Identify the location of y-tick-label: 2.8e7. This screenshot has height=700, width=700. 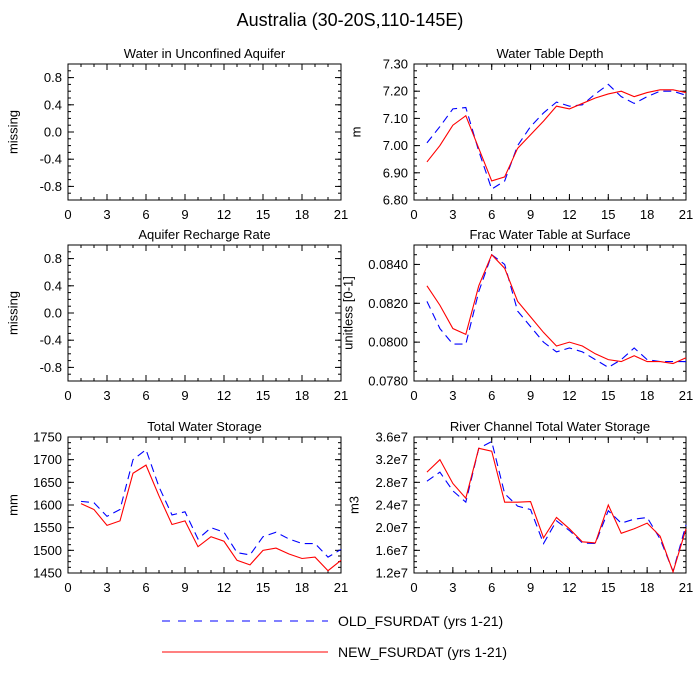
(391, 482).